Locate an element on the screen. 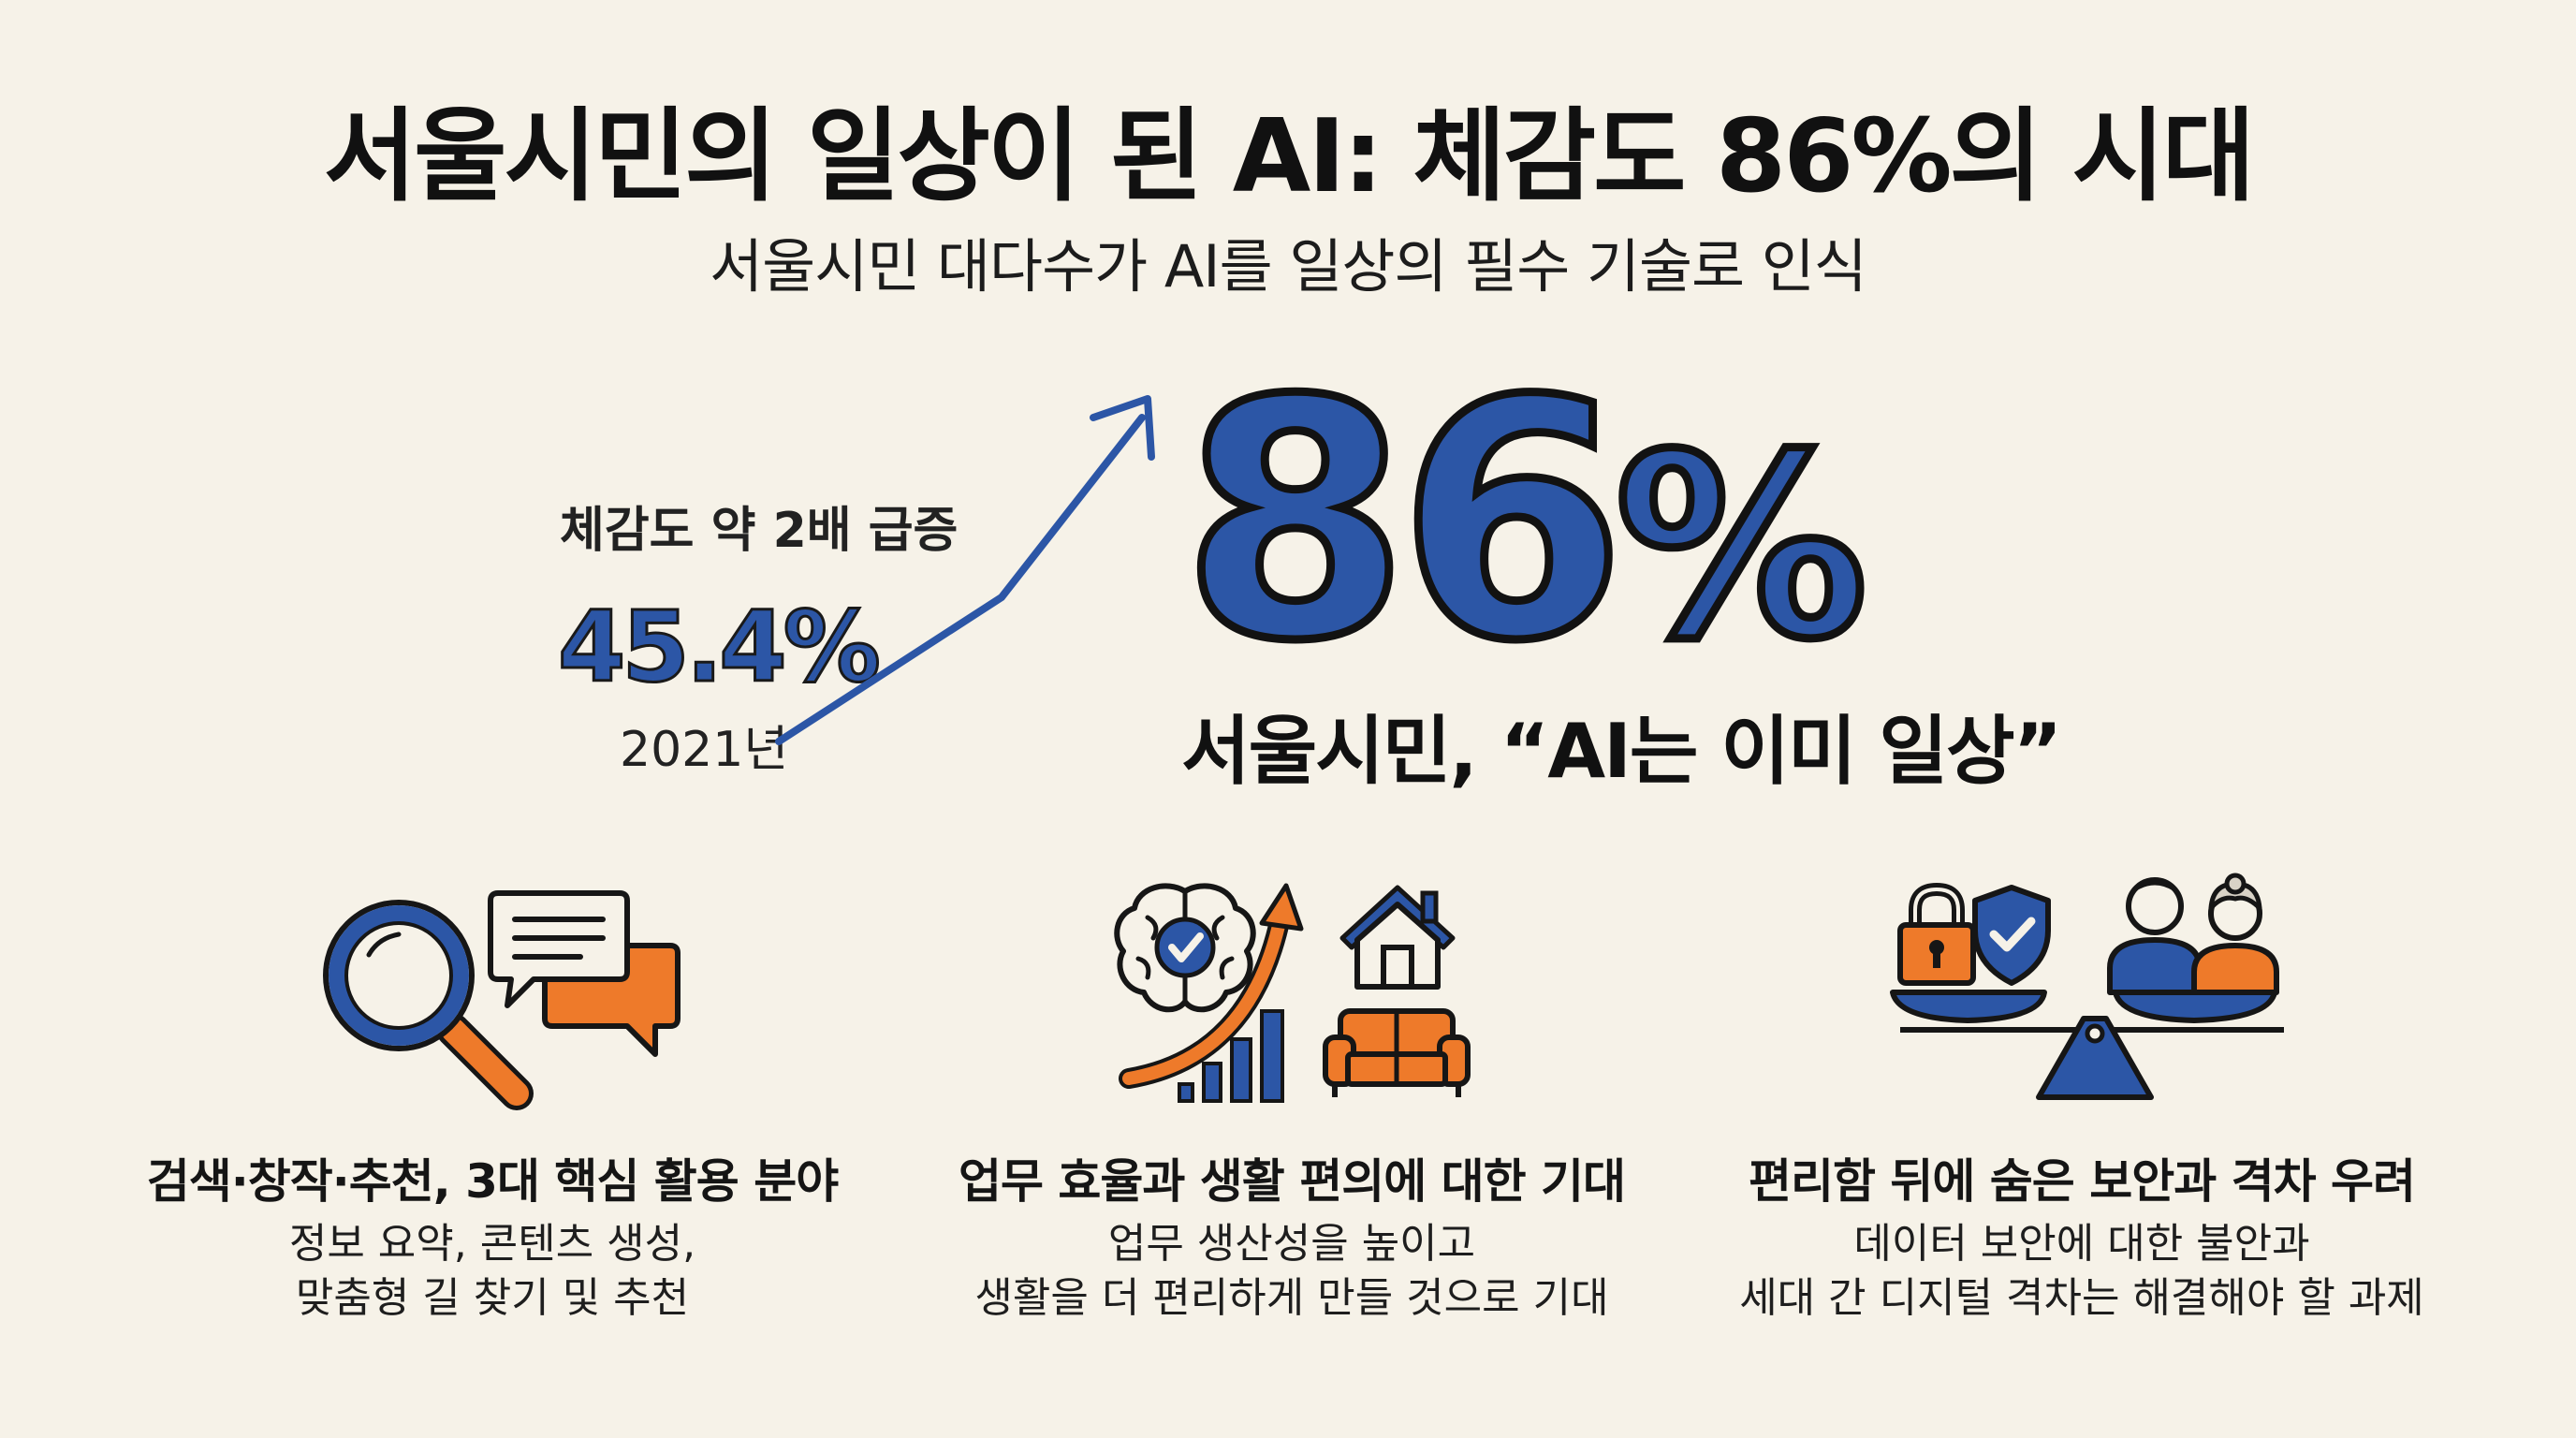  headline-quote: 서울시민, “AI는 이미 일상” is located at coordinates (1621, 751).